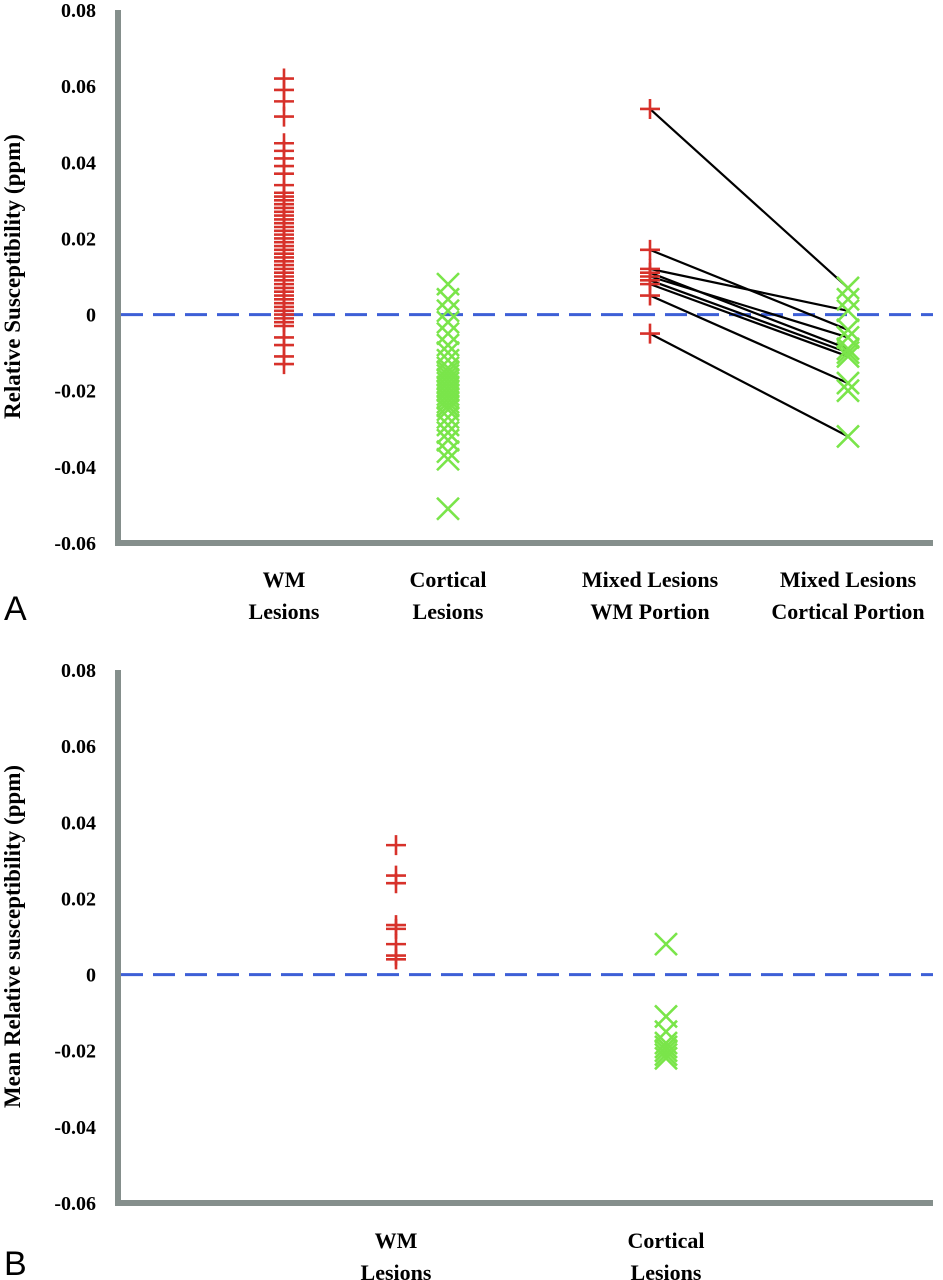  I want to click on category-label: WM Portion, so click(649, 611).